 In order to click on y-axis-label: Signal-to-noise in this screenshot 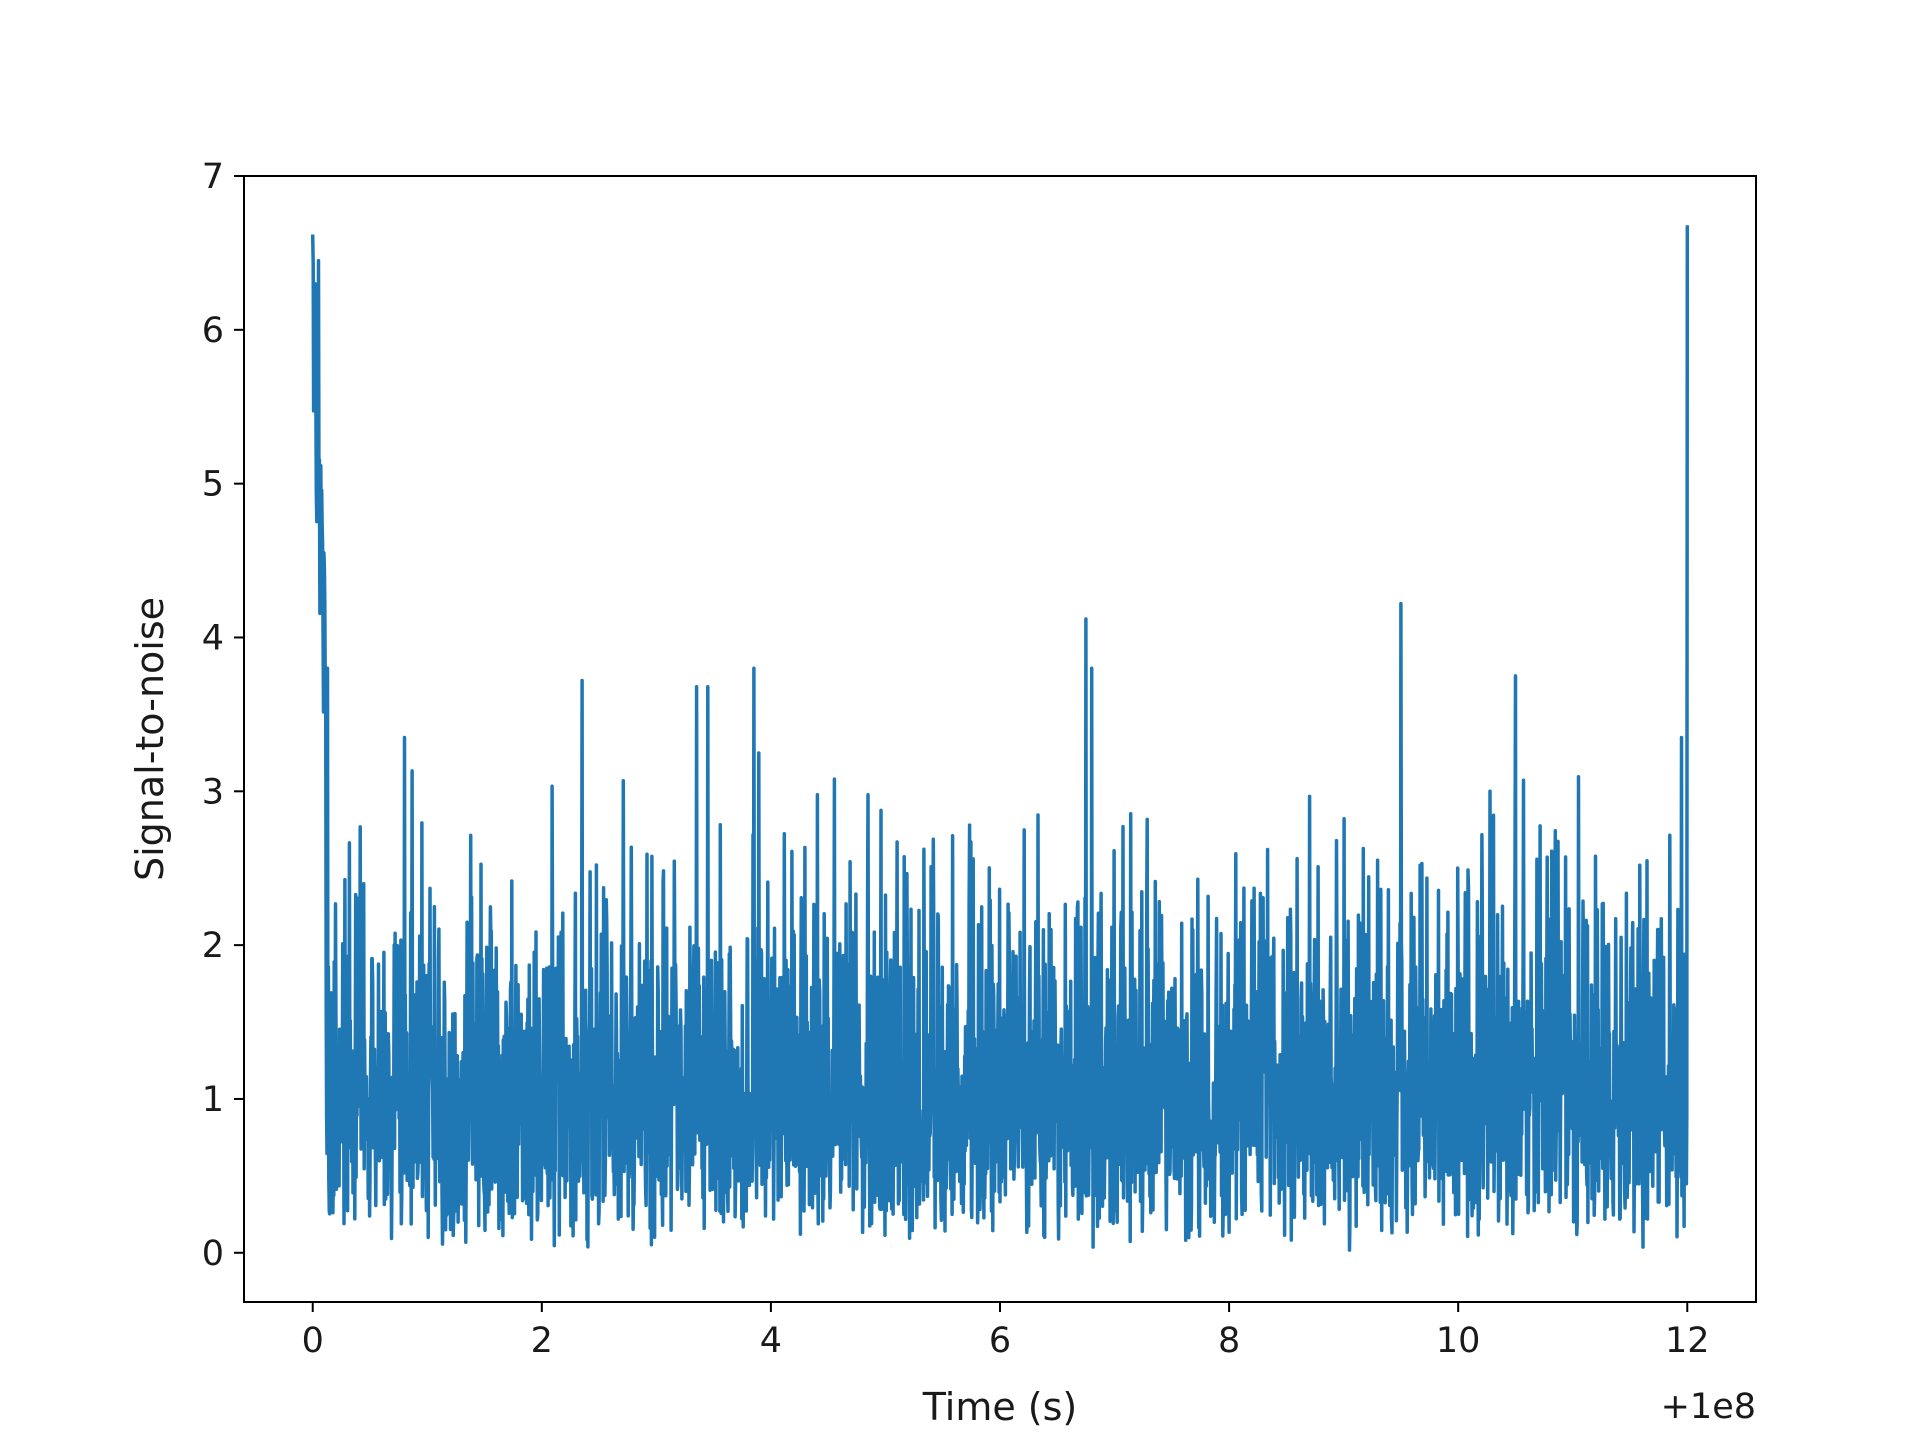, I will do `click(150, 739)`.